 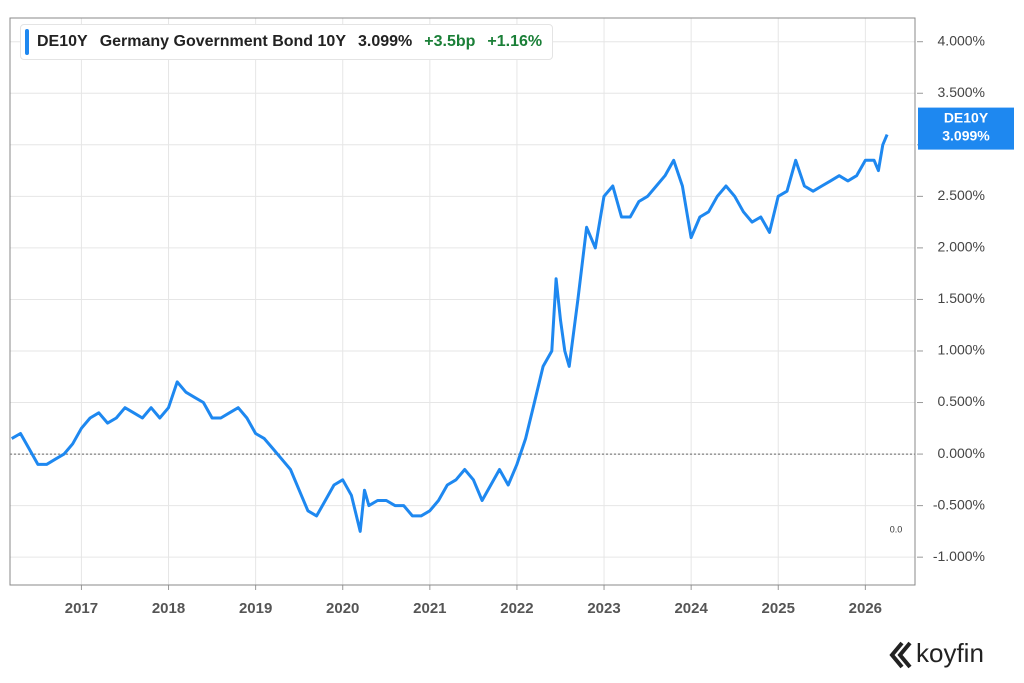 What do you see at coordinates (385, 41) in the screenshot?
I see `last-value: 3.099%` at bounding box center [385, 41].